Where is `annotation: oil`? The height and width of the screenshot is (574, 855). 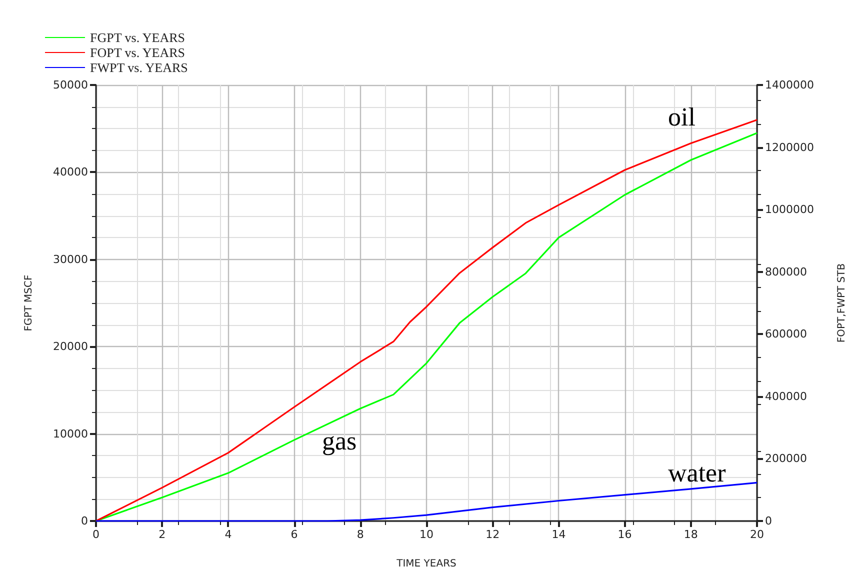 annotation: oil is located at coordinates (682, 117).